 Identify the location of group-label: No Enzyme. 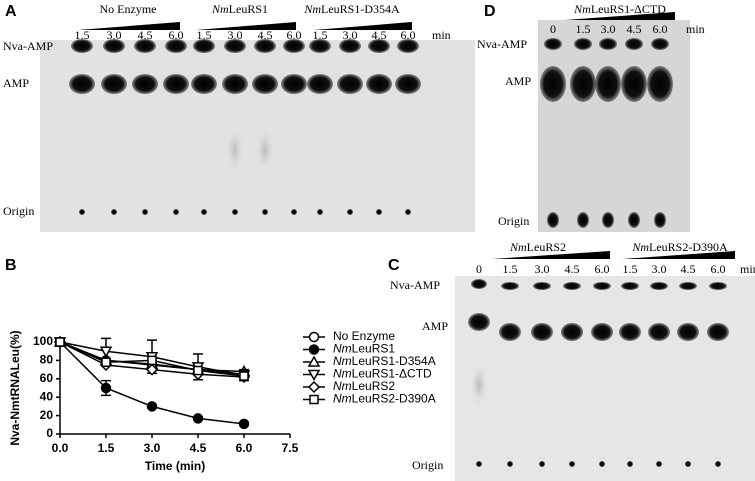
(128, 9).